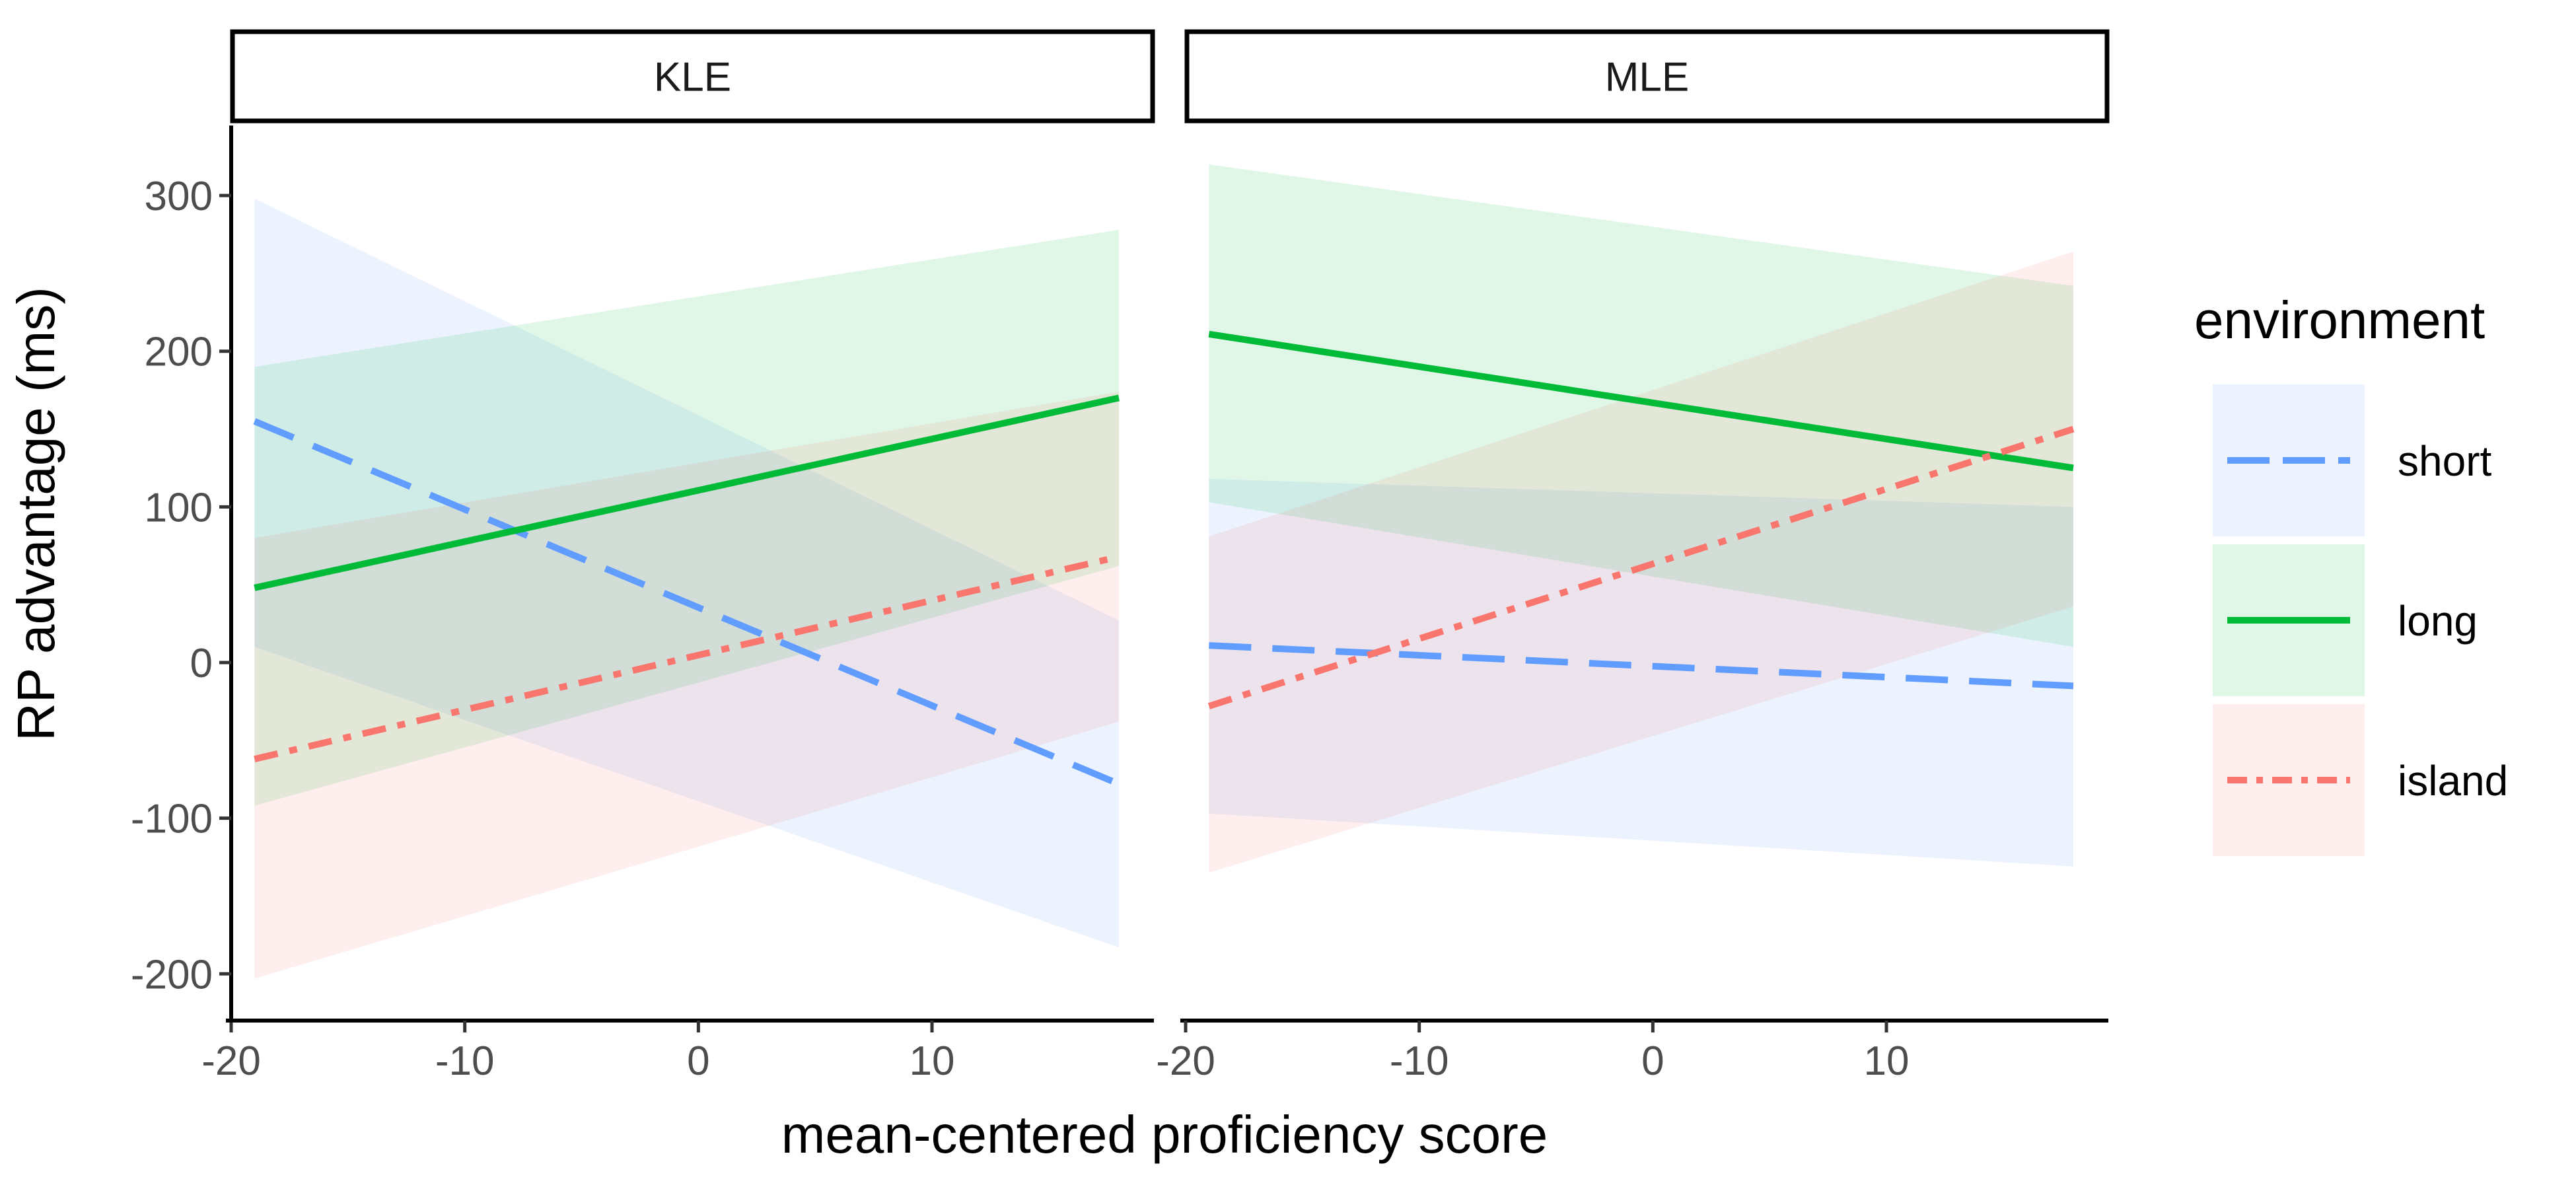 The height and width of the screenshot is (1189, 2576). I want to click on legend-label: island, so click(2453, 781).